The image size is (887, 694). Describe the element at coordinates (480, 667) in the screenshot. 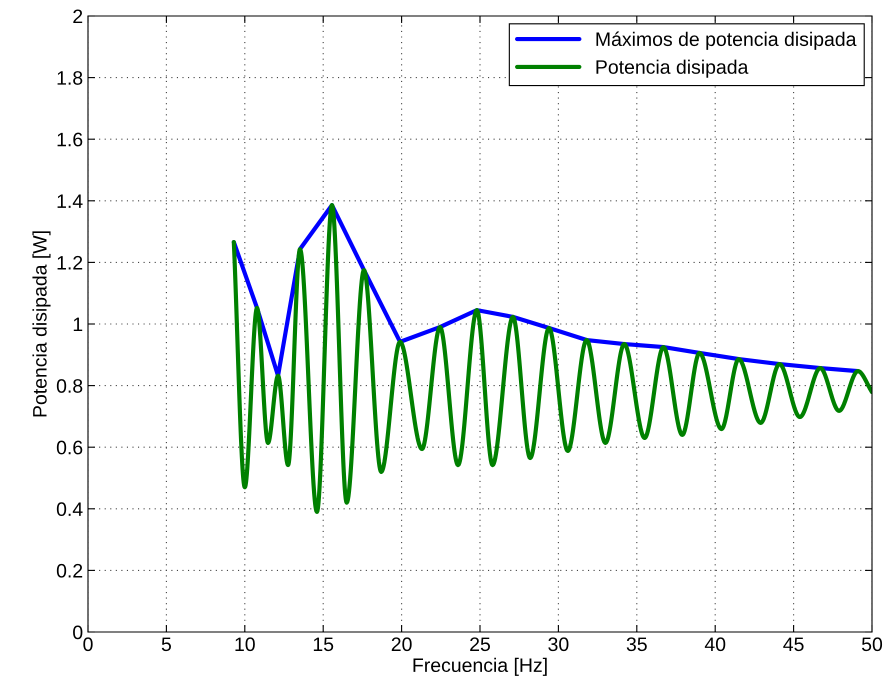

I see `x-axis-title: Frecuencia [Hz]` at that location.